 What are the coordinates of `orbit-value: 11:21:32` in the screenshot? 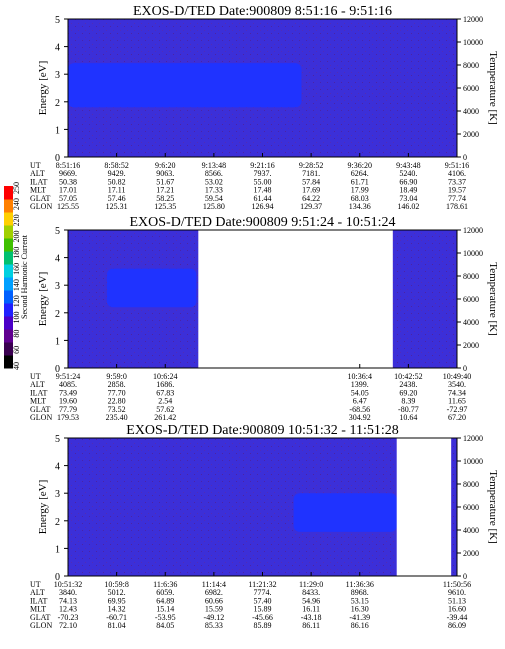 It's located at (262, 584).